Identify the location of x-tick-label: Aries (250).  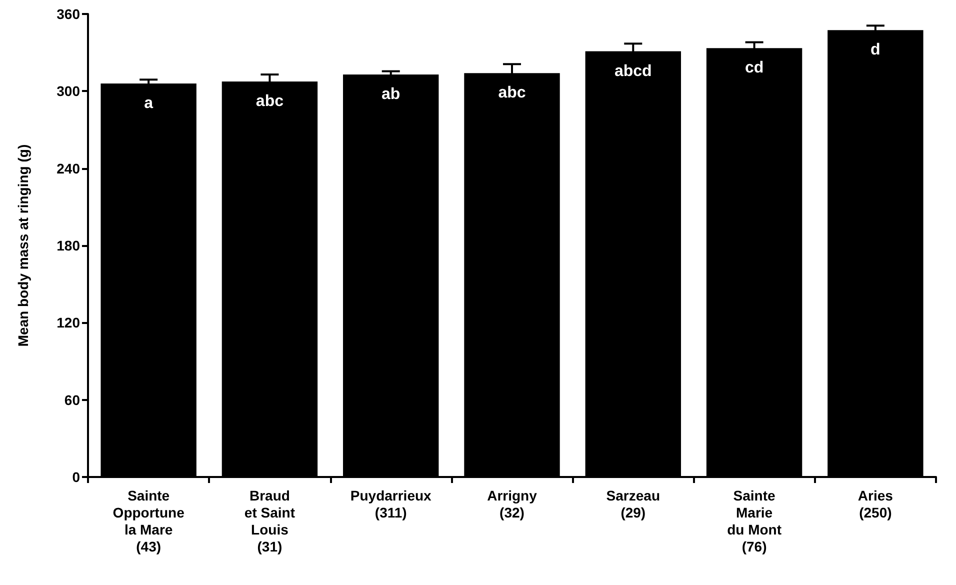
(876, 504).